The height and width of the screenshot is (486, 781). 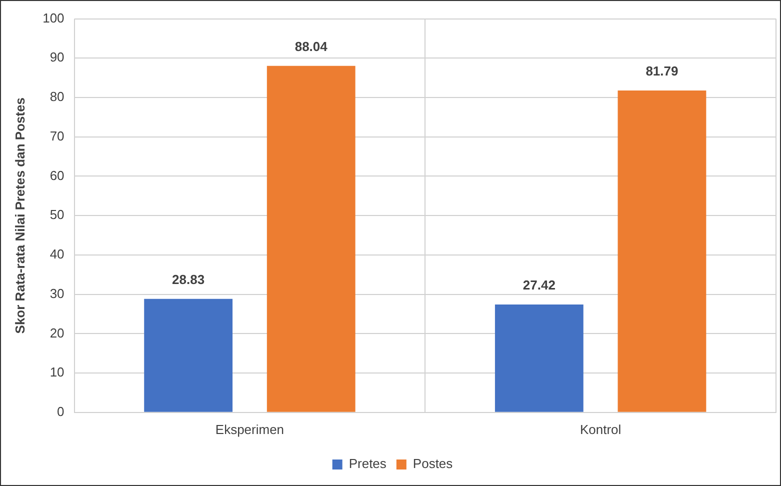 What do you see at coordinates (188, 280) in the screenshot?
I see `data-label: 28.83` at bounding box center [188, 280].